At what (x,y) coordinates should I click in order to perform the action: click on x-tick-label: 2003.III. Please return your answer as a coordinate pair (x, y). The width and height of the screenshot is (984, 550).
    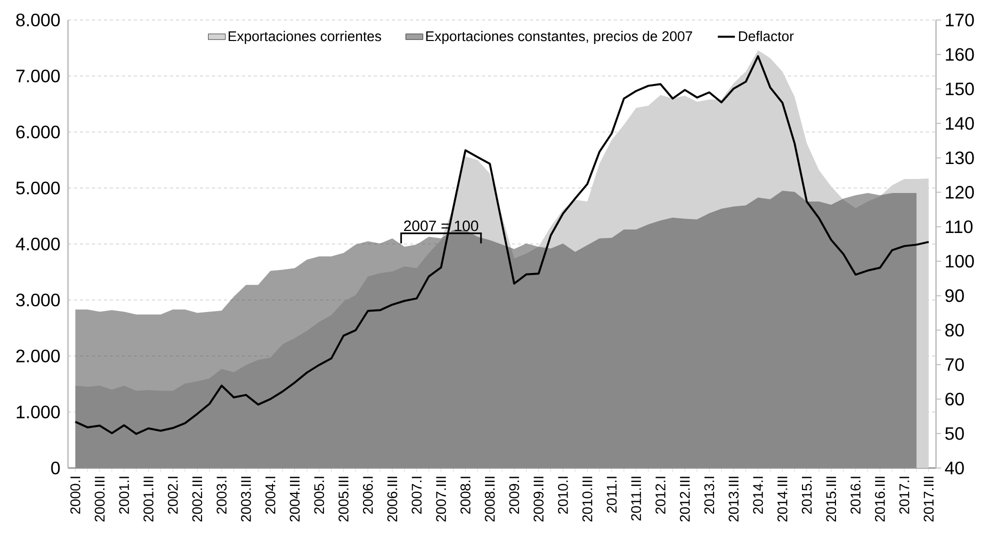
    Looking at the image, I should click on (246, 499).